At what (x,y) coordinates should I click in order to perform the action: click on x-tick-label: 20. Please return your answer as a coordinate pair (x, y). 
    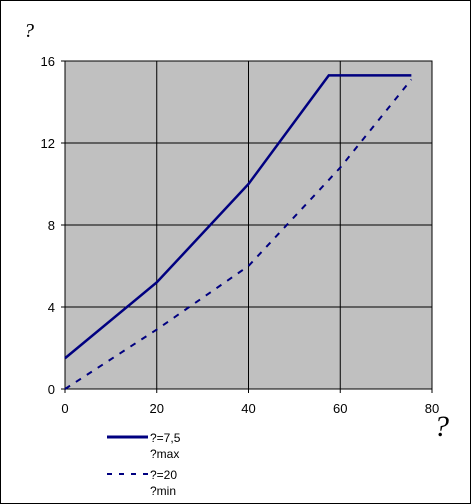
    Looking at the image, I should click on (157, 408).